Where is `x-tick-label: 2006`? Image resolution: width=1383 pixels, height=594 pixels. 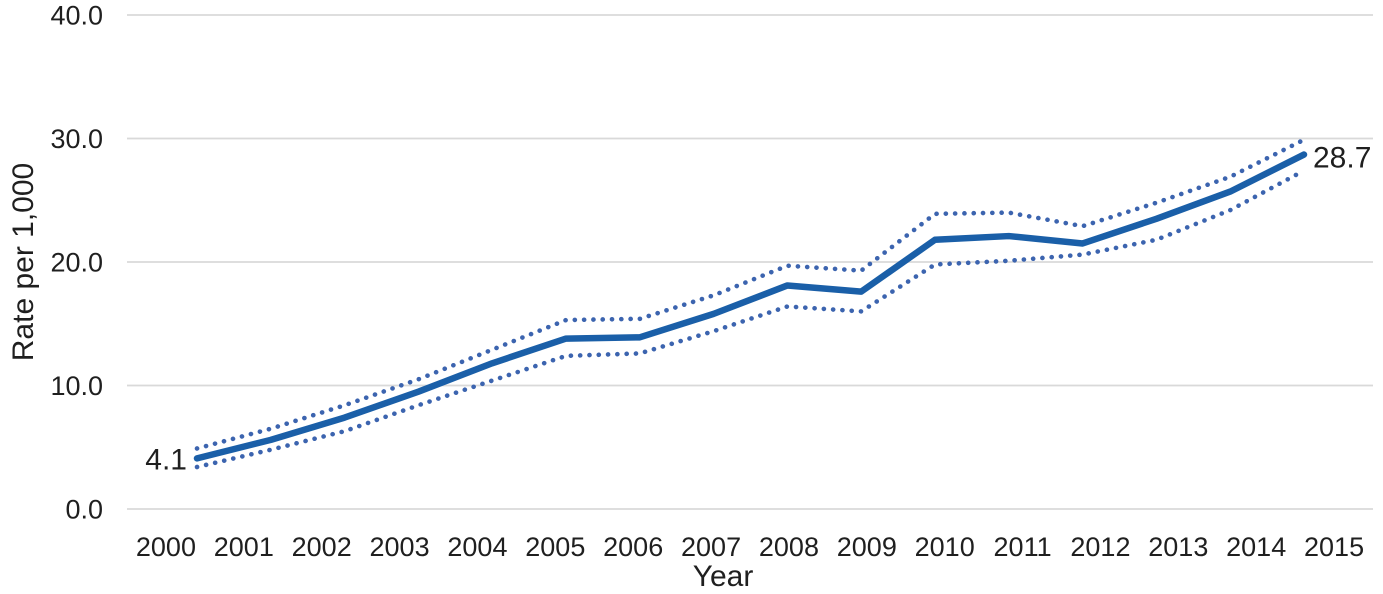
x-tick-label: 2006 is located at coordinates (633, 547).